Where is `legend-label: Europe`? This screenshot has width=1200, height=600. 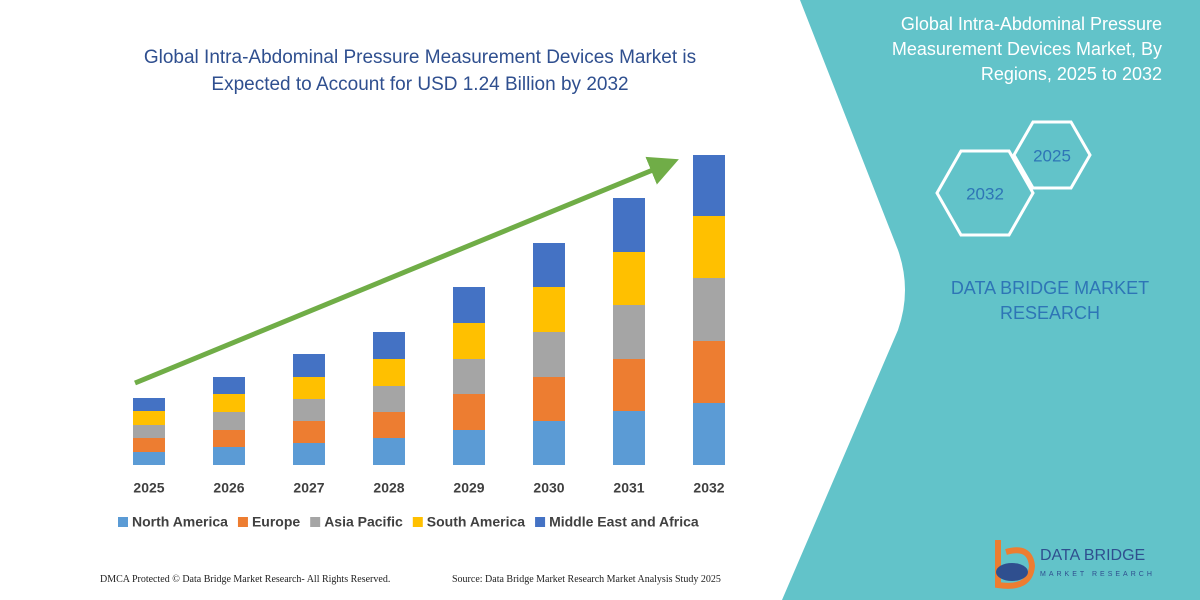 legend-label: Europe is located at coordinates (276, 522).